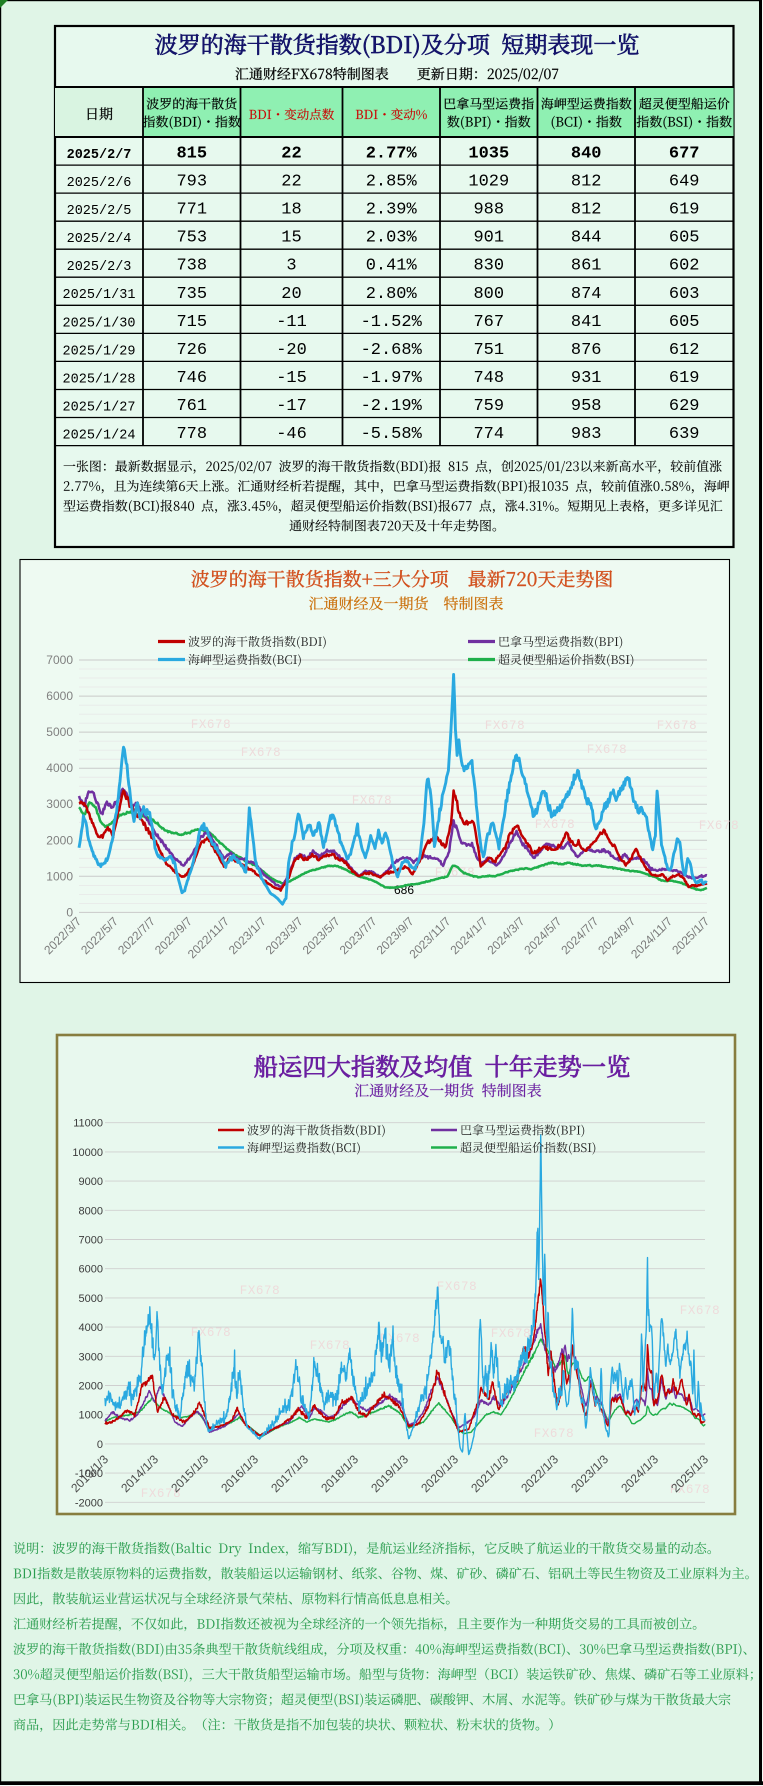  Describe the element at coordinates (392, 350) in the screenshot. I see `svg-text: -2.68%` at that location.